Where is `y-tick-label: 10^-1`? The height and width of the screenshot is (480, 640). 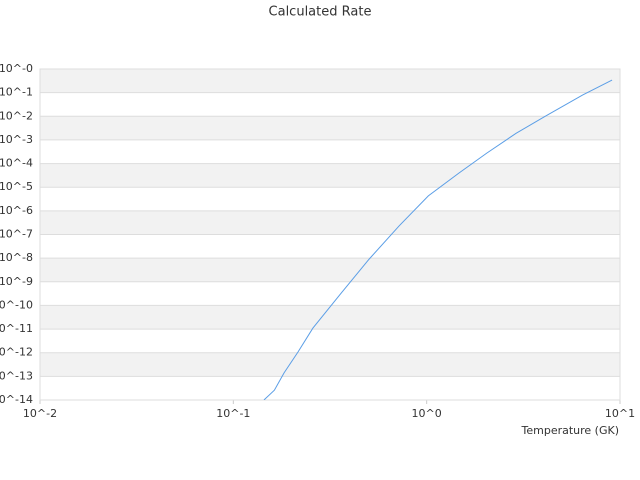
y-tick-label: 10^-1 is located at coordinates (16, 92).